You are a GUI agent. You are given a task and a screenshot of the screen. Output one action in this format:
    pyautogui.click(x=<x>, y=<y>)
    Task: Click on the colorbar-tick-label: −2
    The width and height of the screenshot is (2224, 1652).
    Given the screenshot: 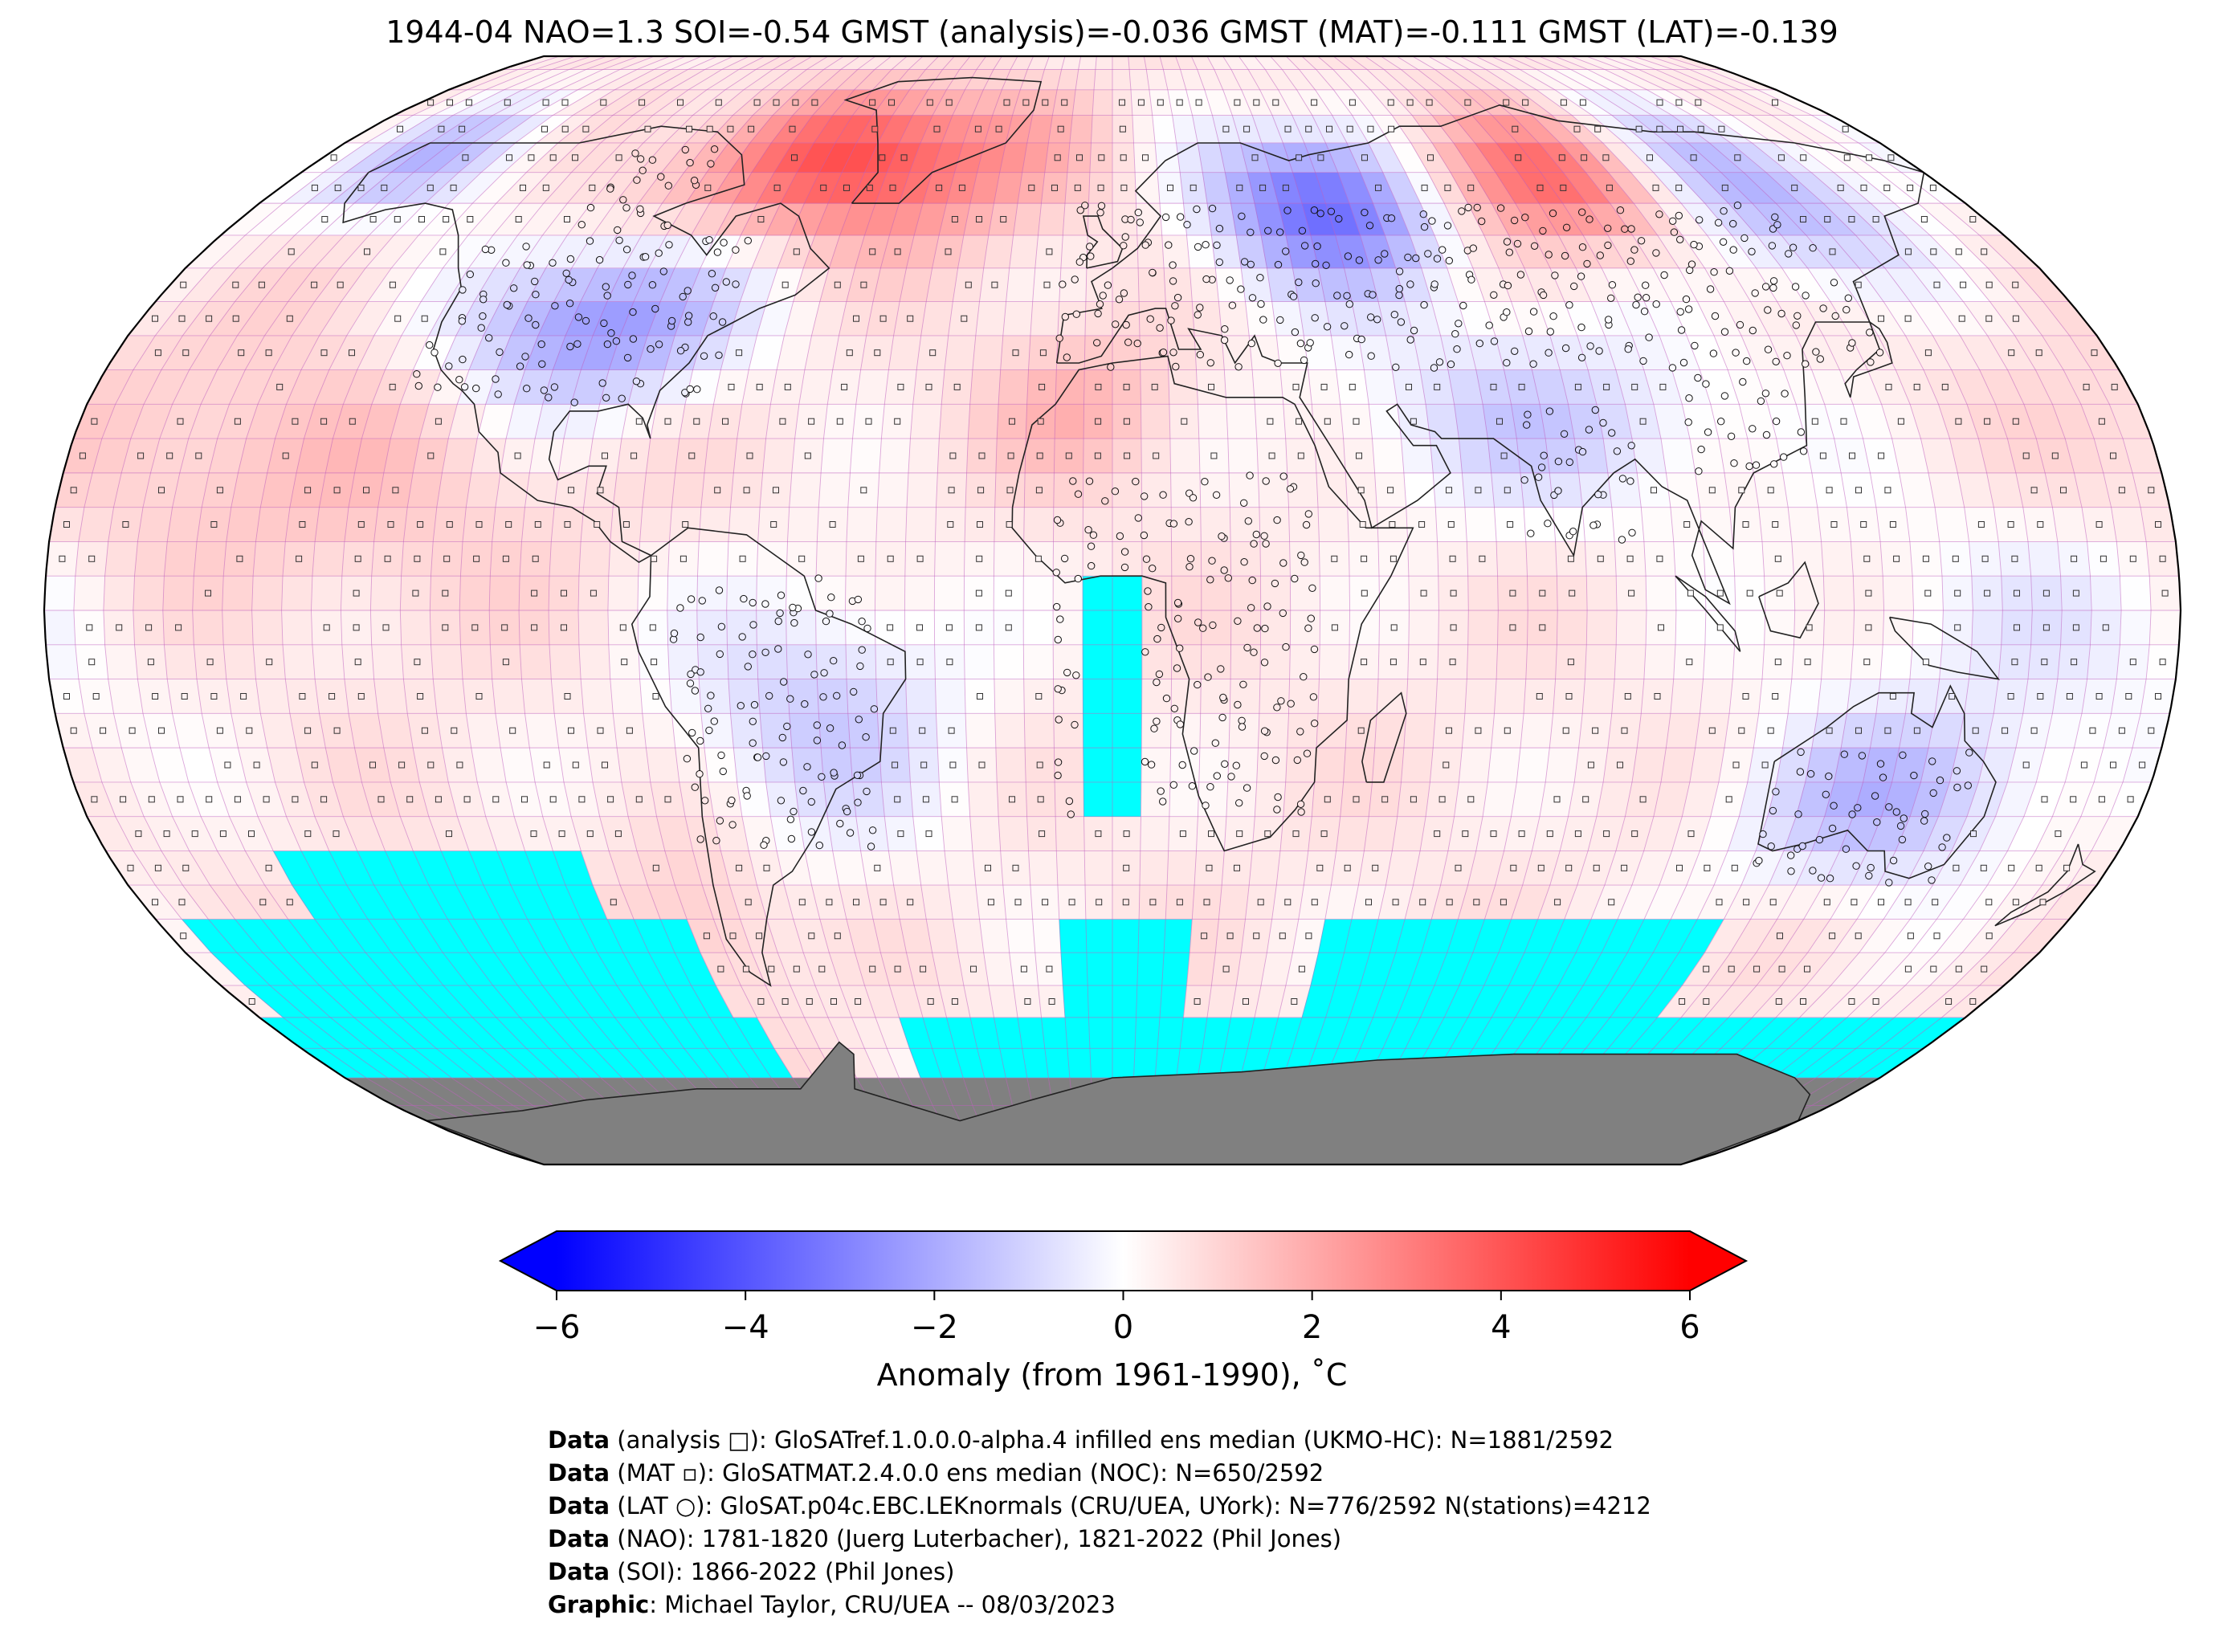 What is the action you would take?
    pyautogui.click(x=934, y=1327)
    